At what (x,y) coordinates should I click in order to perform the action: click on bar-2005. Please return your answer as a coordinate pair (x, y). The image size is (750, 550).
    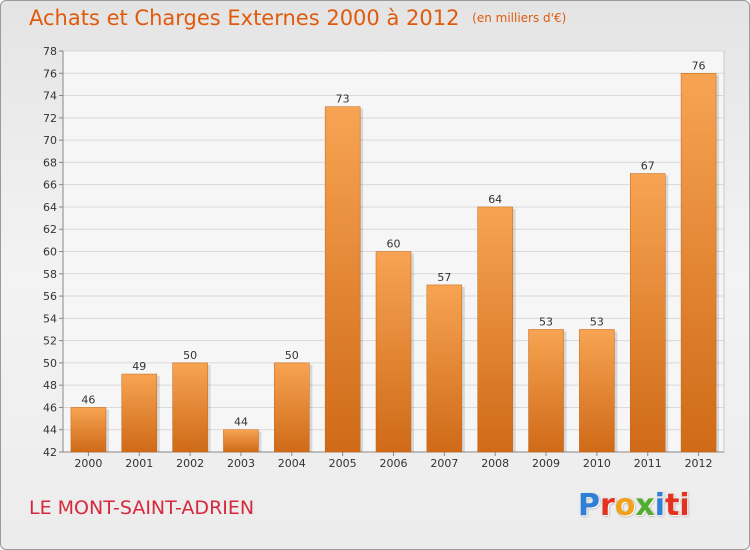
    Looking at the image, I should click on (342, 279).